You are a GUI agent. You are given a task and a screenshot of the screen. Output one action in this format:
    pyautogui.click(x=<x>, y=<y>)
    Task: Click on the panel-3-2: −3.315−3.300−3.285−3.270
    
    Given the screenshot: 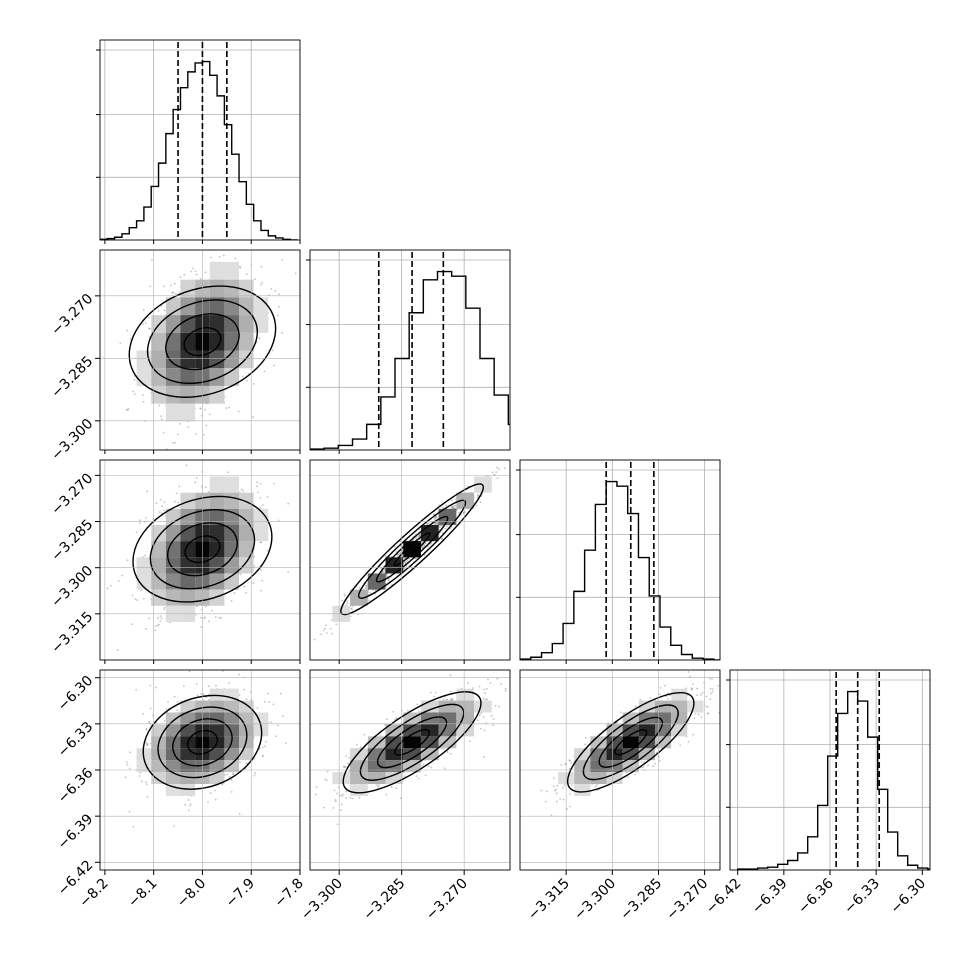 What is the action you would take?
    pyautogui.click(x=620, y=796)
    